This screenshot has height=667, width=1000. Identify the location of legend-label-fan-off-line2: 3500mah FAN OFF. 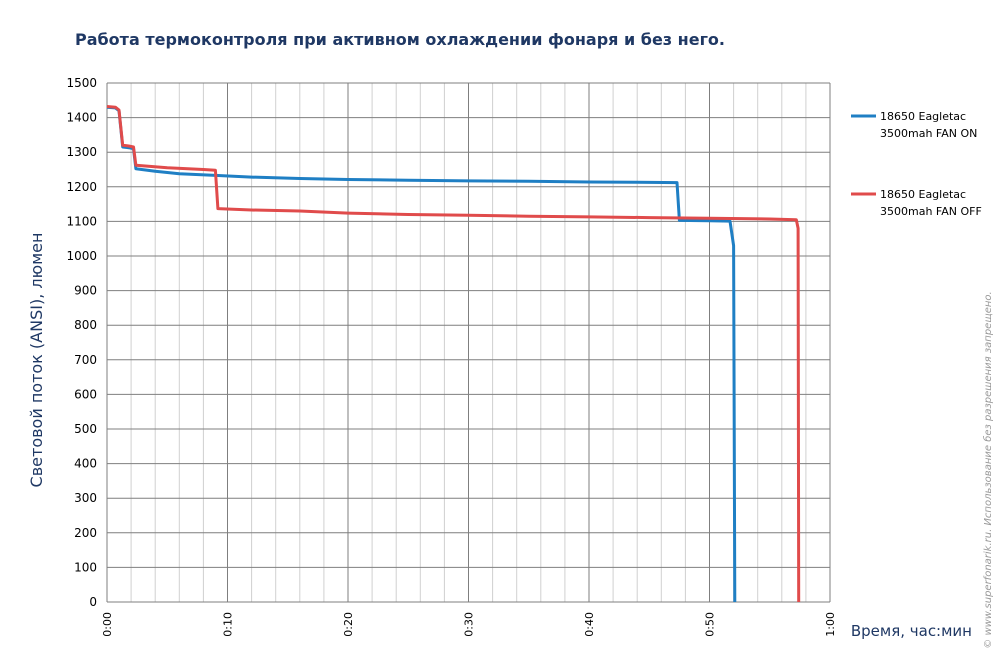
(931, 211).